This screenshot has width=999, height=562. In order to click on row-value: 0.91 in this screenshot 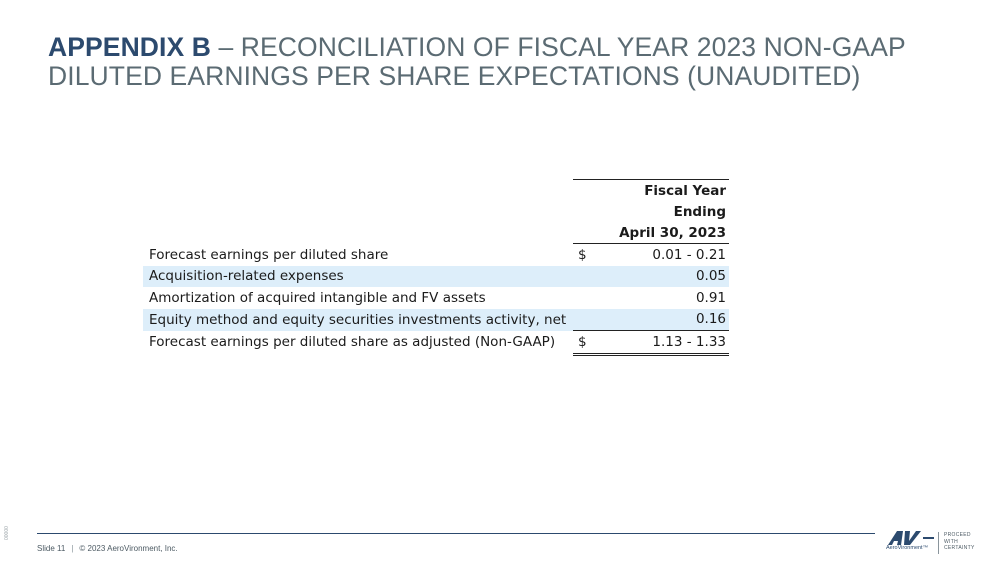, I will do `click(710, 297)`.